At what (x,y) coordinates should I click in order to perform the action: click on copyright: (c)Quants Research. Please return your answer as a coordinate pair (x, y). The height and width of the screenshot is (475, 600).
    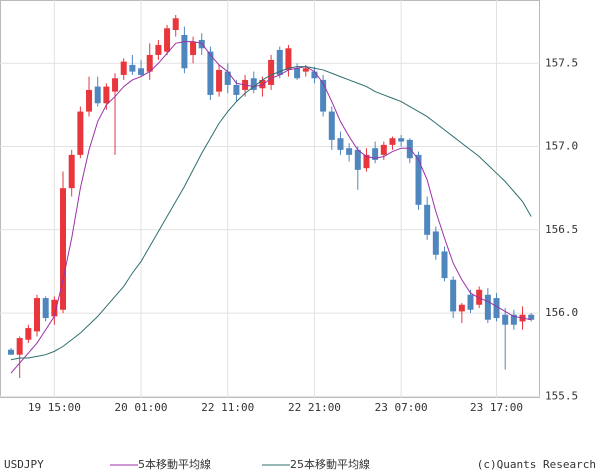
    Looking at the image, I should click on (536, 464).